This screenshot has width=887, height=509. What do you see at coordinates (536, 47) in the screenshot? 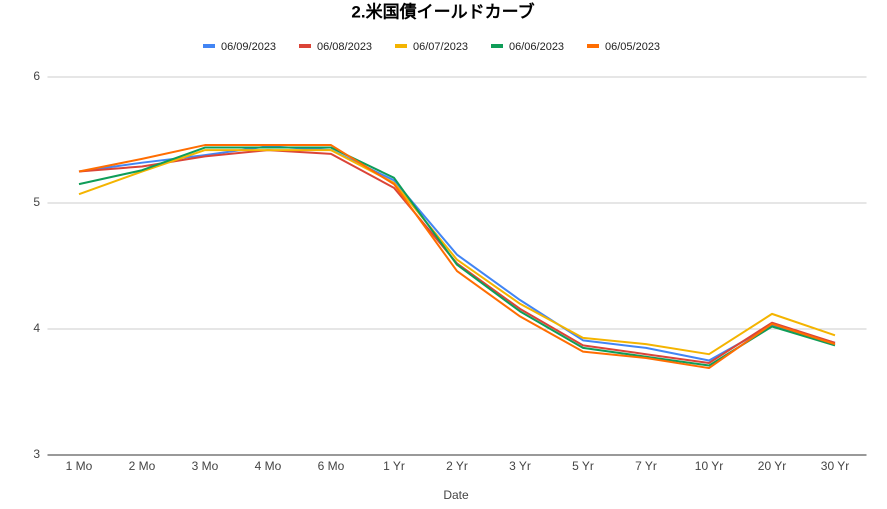
I see `legend-label: 06/06/2023` at bounding box center [536, 47].